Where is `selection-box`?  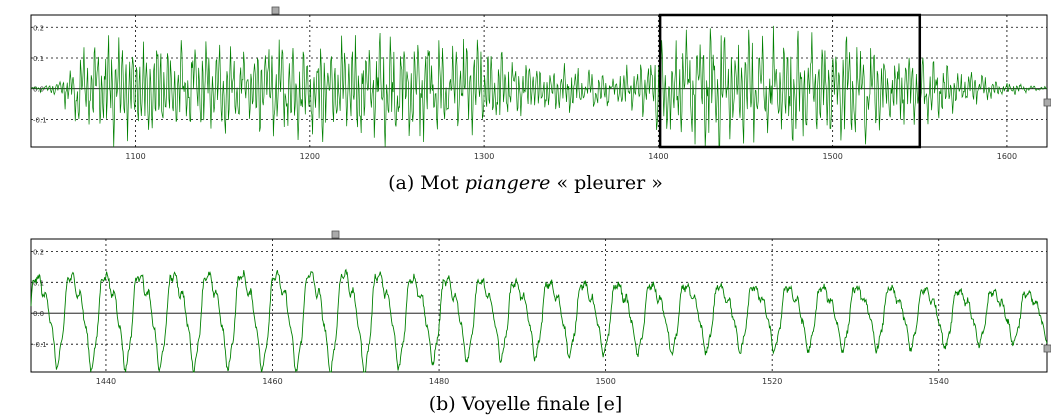
selection-box is located at coordinates (790, 81).